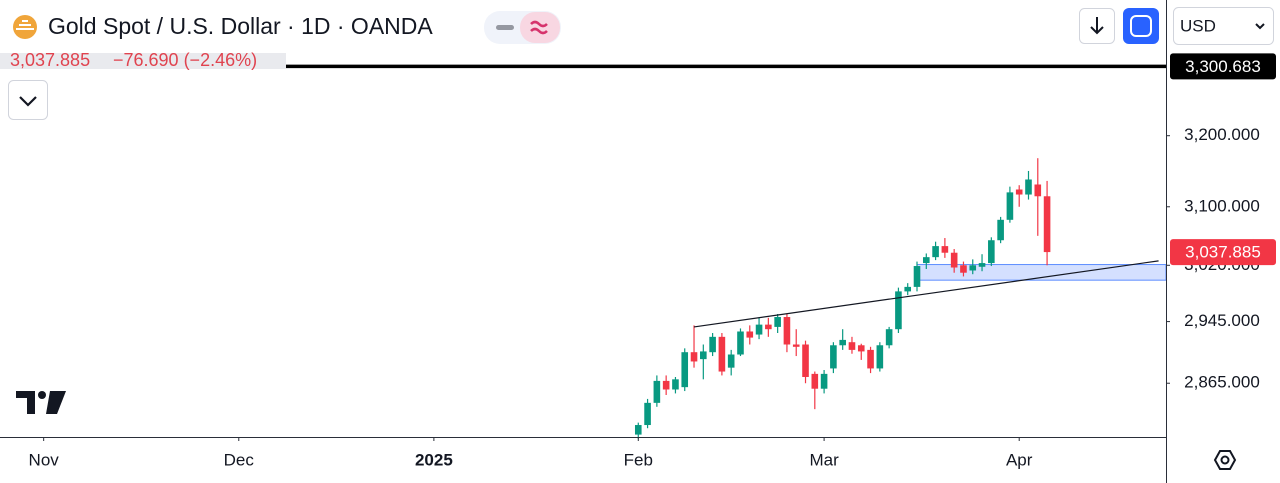 This screenshot has height=483, width=1280. I want to click on last-value: 3,037.885, so click(50, 60).